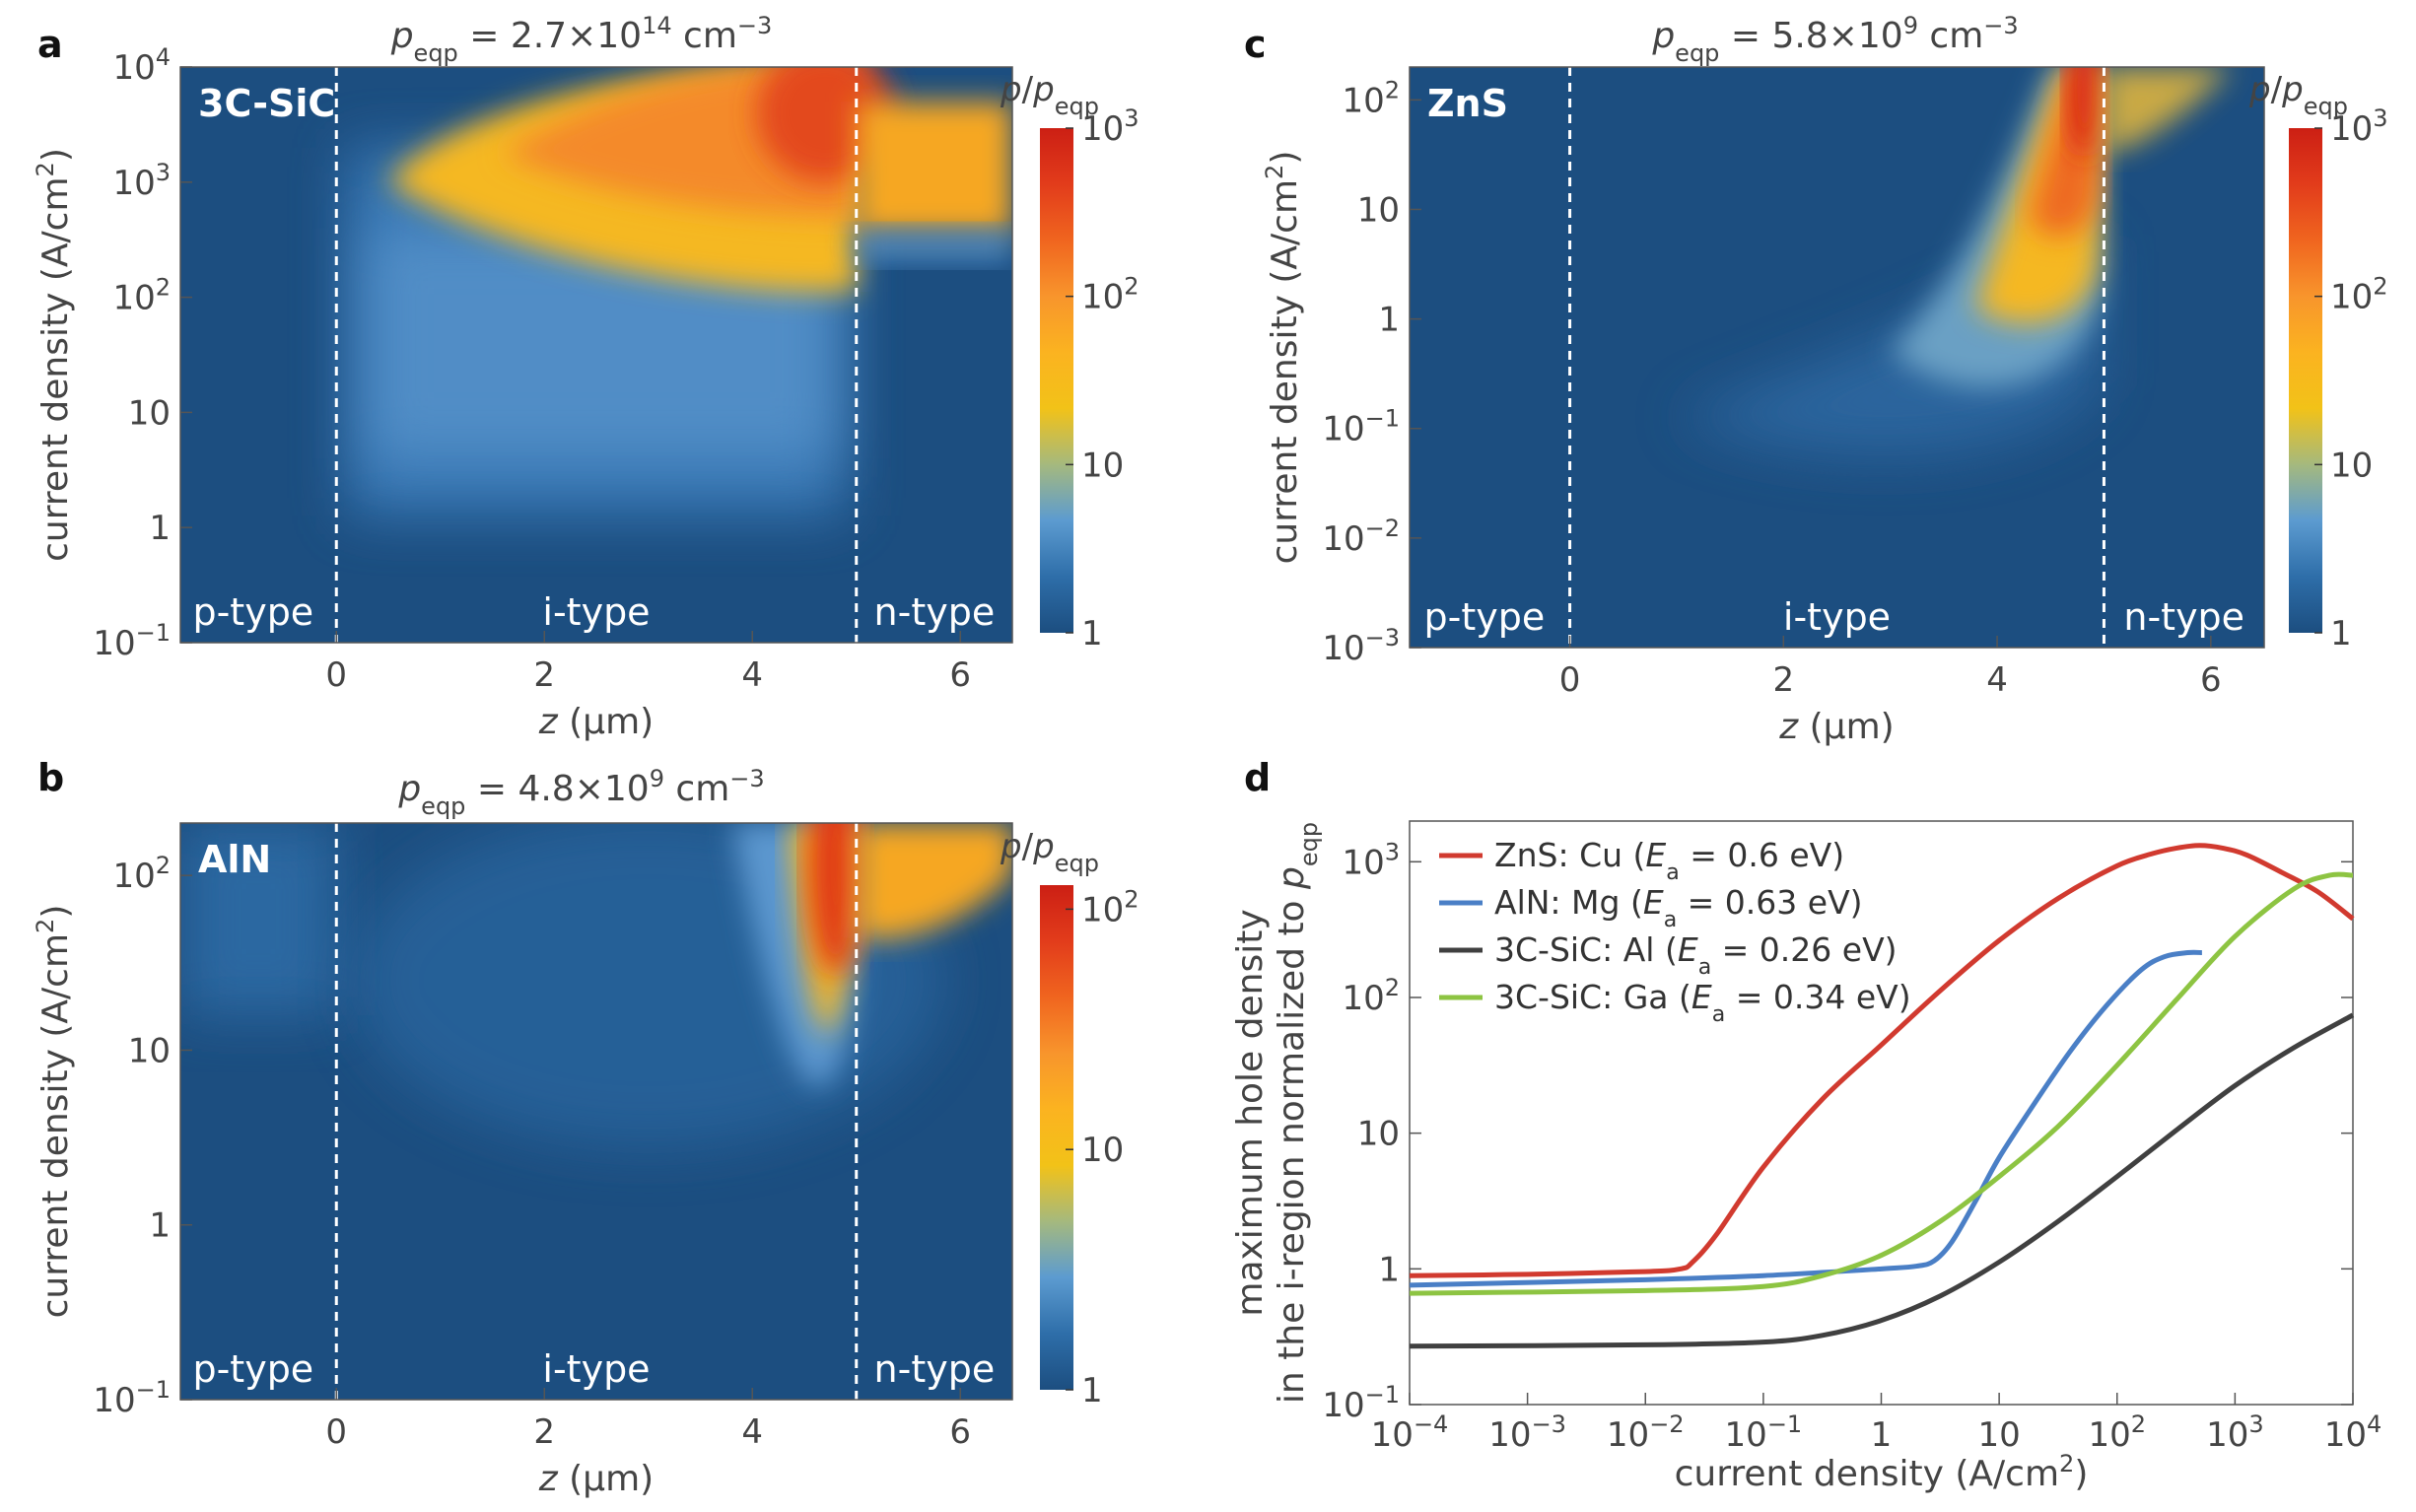  Describe the element at coordinates (1297, 1113) in the screenshot. I see `y-axis-label-line2: in the i-region normalized to peqp` at that location.